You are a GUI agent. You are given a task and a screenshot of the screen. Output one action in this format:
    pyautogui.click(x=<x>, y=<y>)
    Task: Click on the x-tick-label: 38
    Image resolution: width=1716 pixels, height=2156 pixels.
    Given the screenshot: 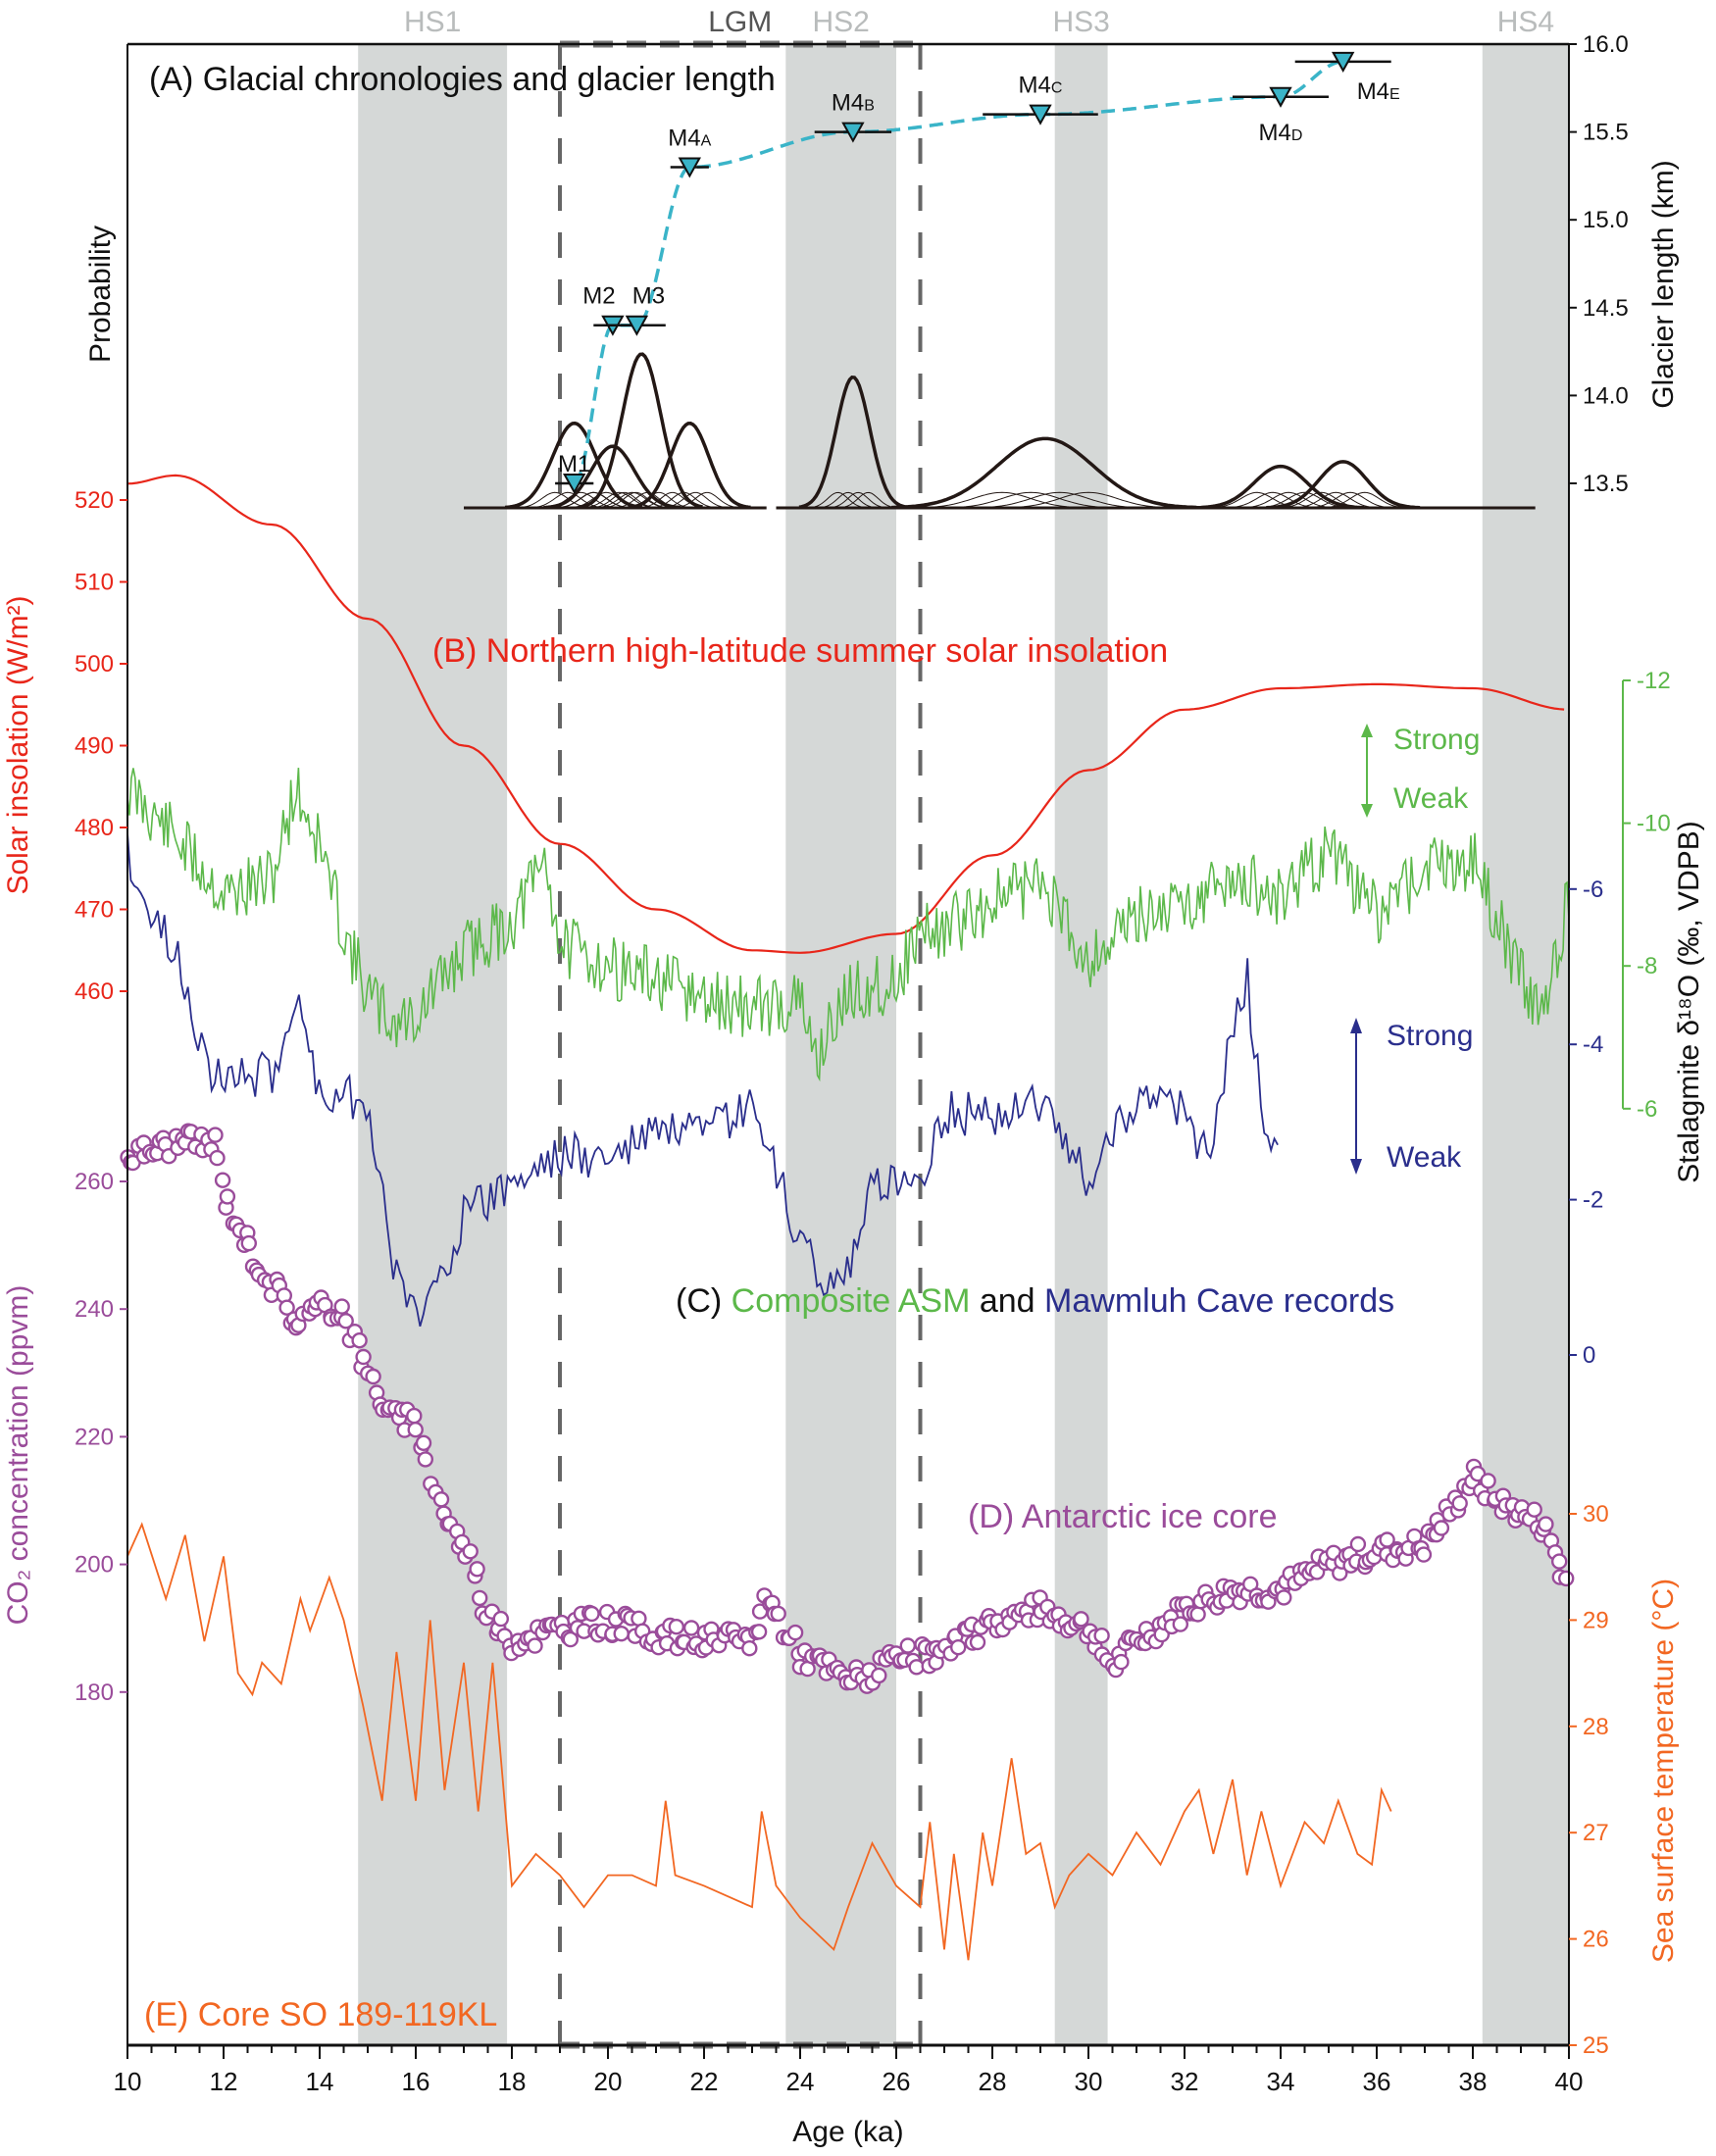 What is the action you would take?
    pyautogui.click(x=1473, y=2081)
    